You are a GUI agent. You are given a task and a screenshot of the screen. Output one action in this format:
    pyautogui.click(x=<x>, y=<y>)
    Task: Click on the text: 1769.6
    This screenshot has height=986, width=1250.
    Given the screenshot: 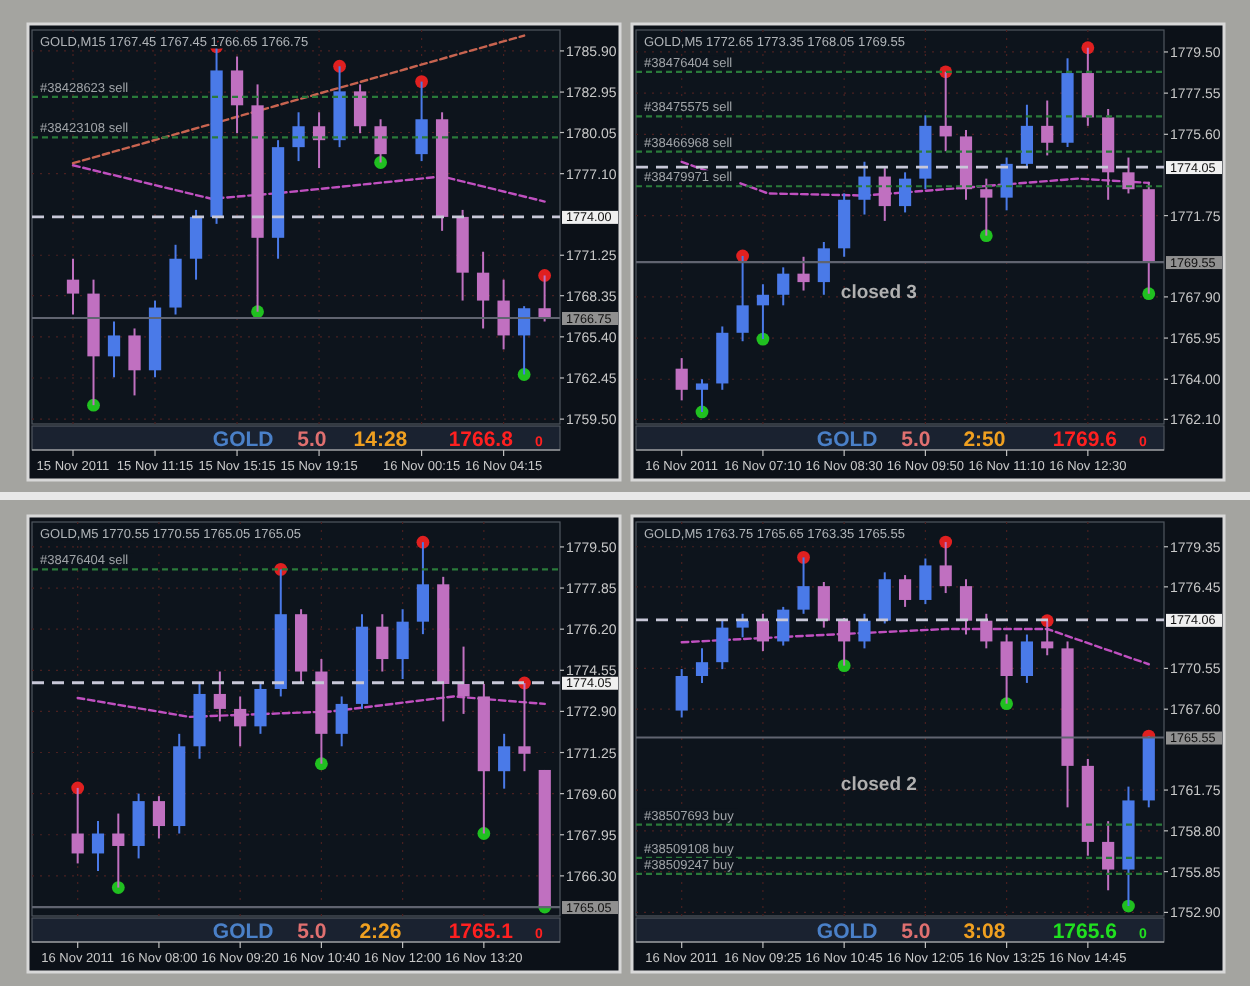 What is the action you would take?
    pyautogui.click(x=1085, y=440)
    